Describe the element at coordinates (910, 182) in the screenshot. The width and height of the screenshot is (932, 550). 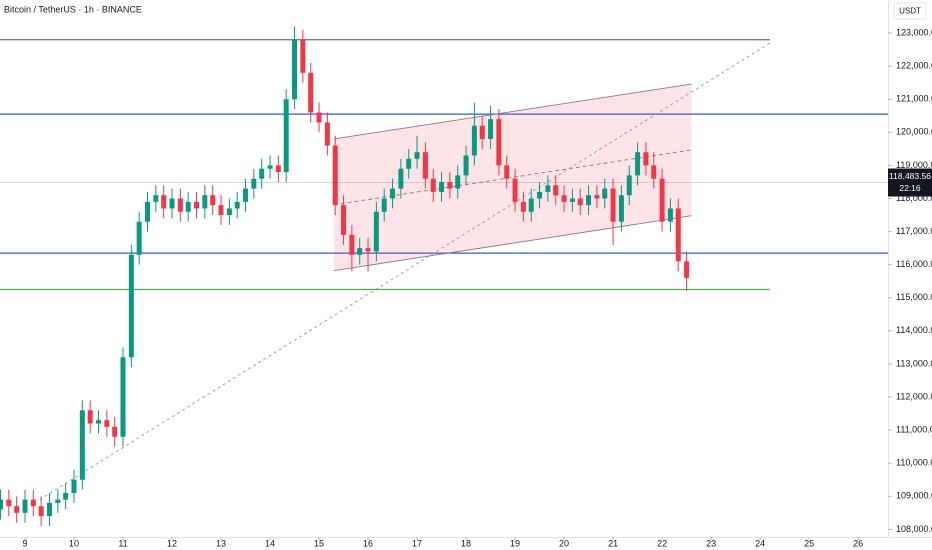
I see `last-price-tag` at that location.